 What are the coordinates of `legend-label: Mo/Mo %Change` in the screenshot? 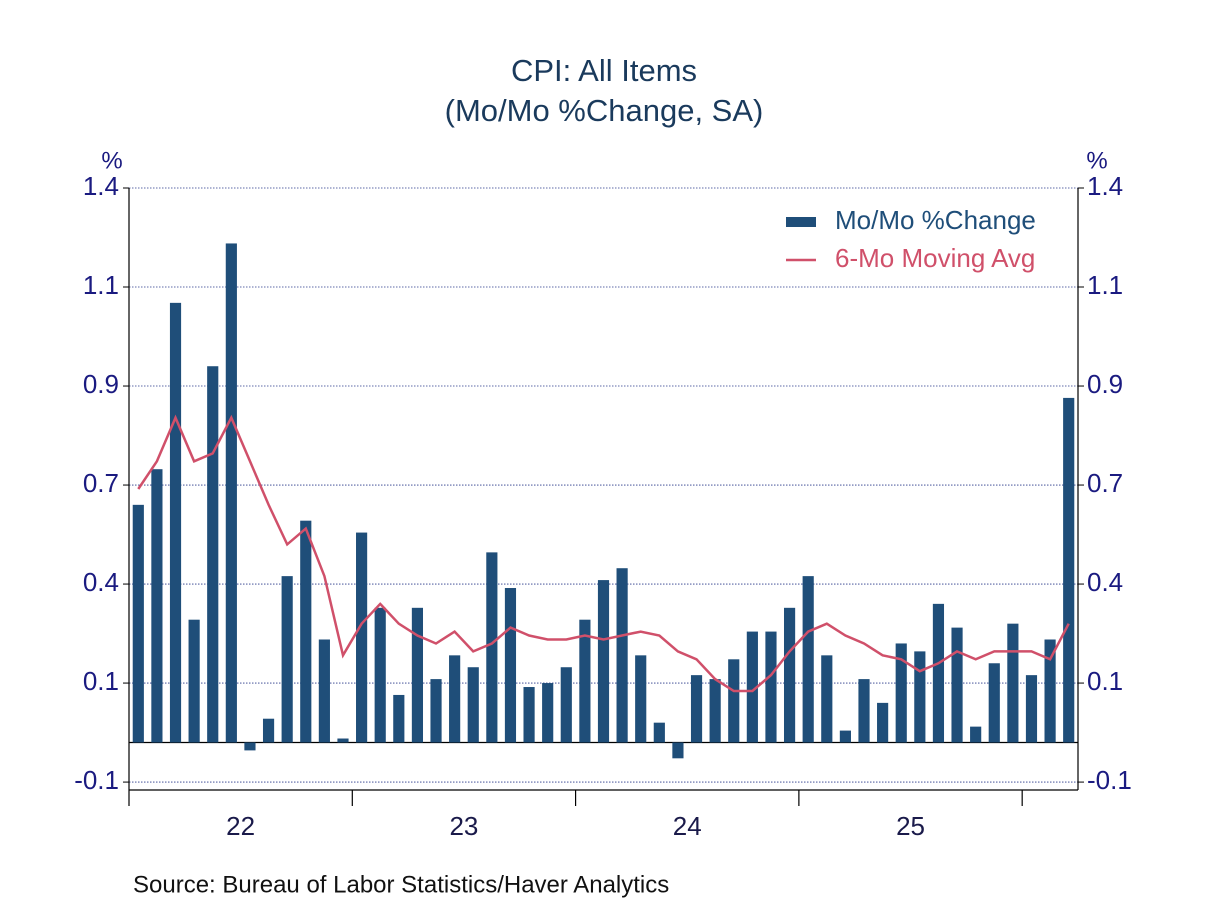 It's located at (935, 220).